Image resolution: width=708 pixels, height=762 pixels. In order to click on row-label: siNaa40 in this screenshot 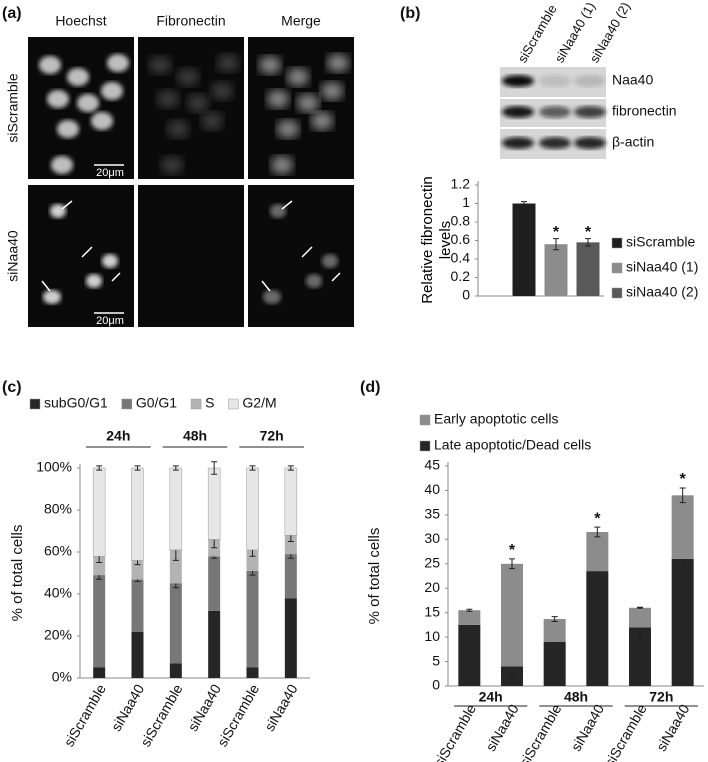, I will do `click(13, 256)`.